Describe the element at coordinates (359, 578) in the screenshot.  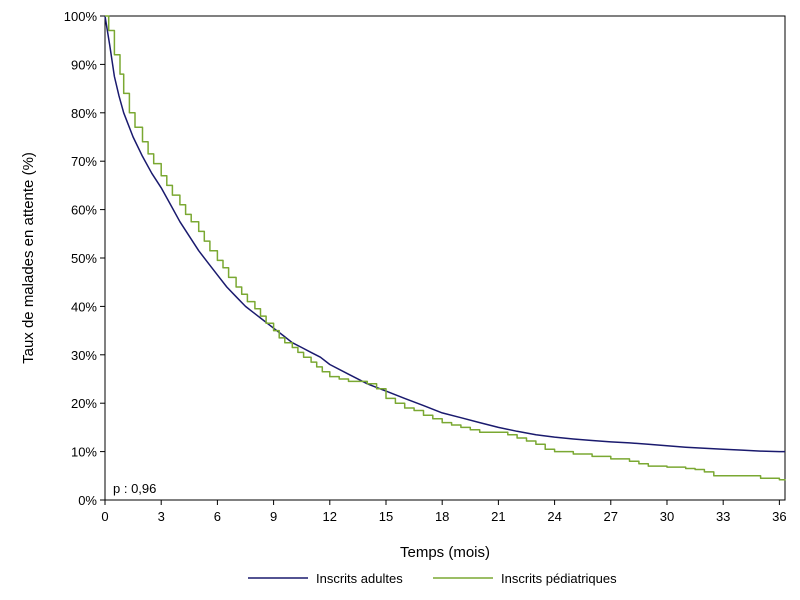
I see `legend-label-adultes: Inscrits adultes` at that location.